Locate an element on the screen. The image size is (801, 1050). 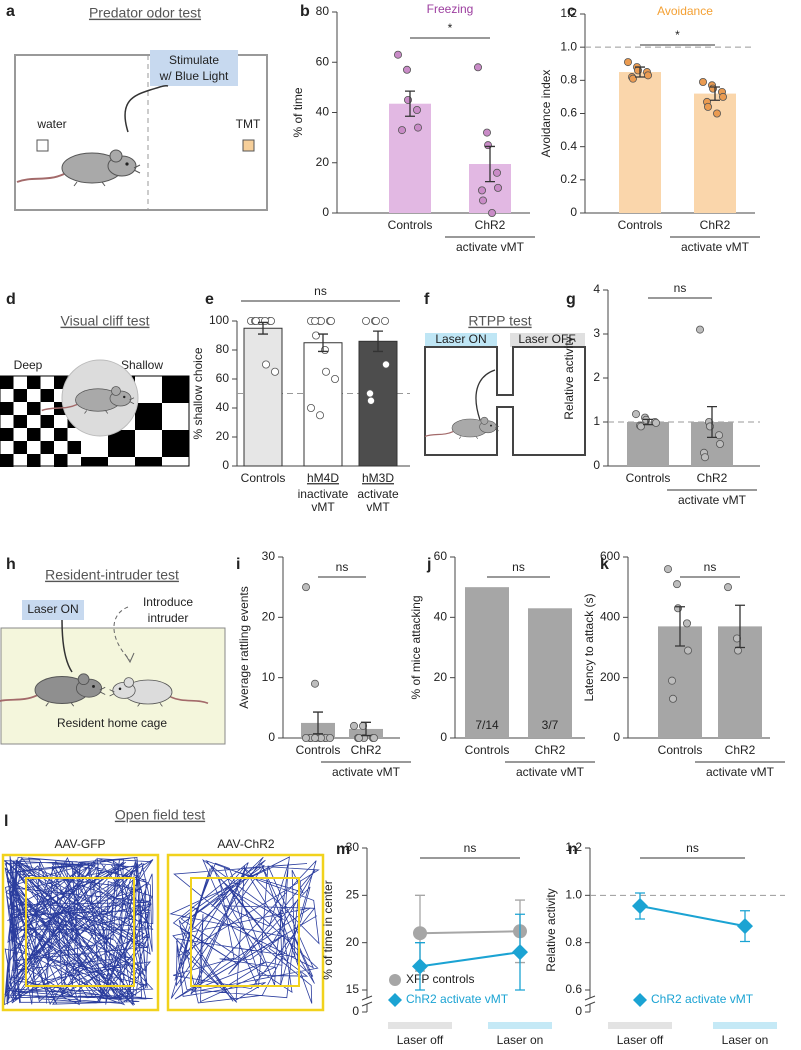
chart-title: Freezing is located at coordinates (450, 9).